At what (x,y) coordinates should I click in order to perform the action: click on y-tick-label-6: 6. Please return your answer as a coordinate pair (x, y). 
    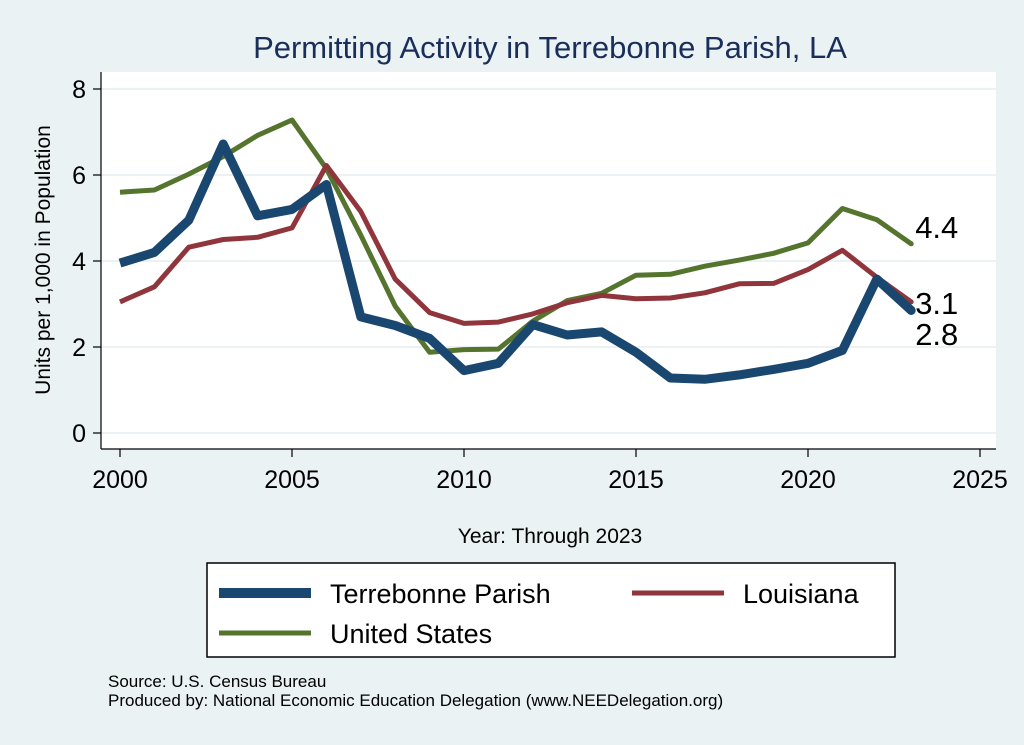
    Looking at the image, I should click on (79, 176).